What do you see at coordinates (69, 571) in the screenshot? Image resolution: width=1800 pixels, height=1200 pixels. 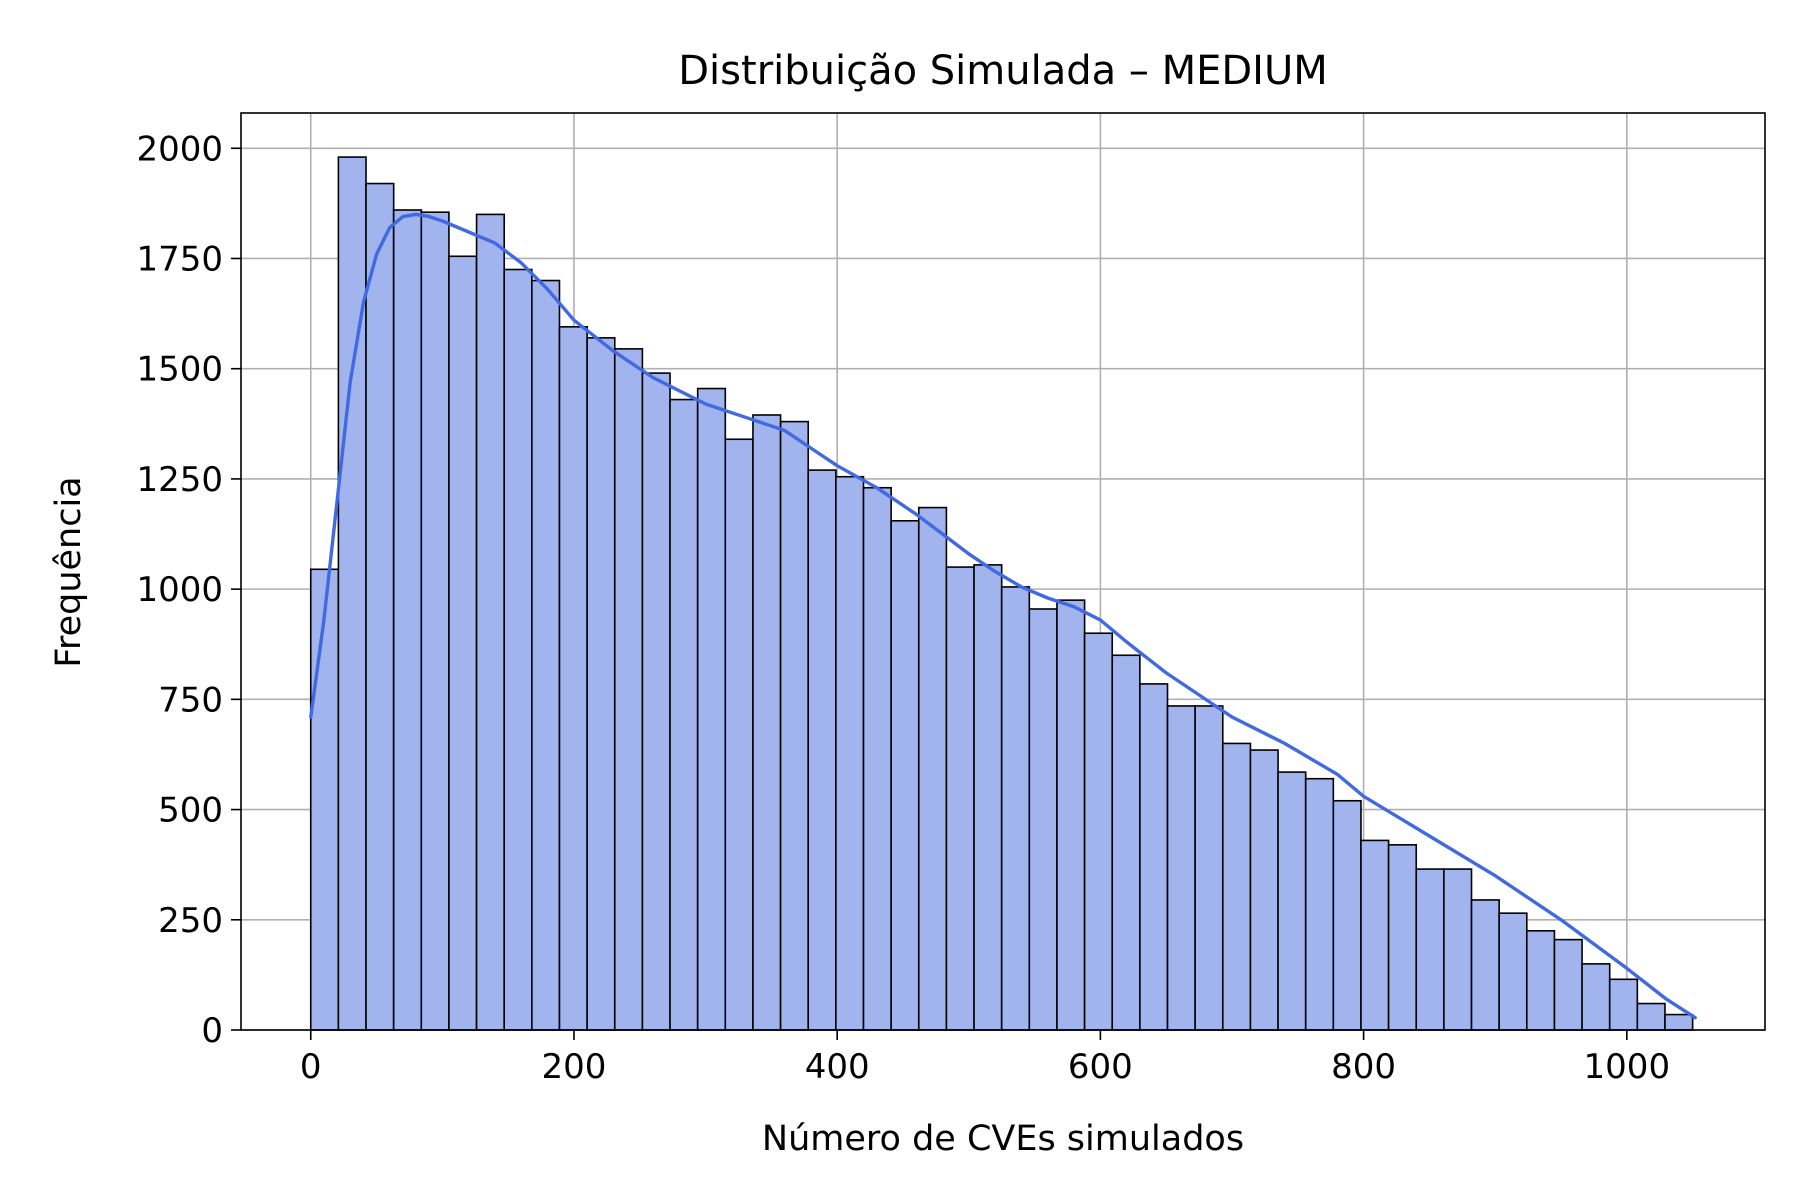 I see `y-axis-label: Frequência` at bounding box center [69, 571].